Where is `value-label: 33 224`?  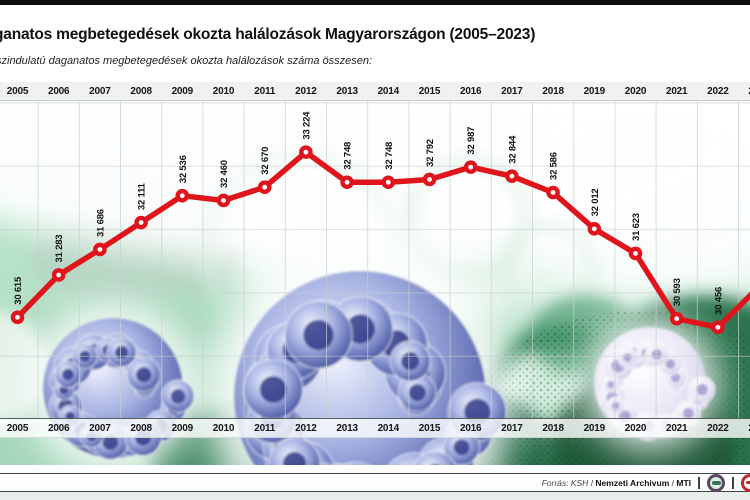 value-label: 33 224 is located at coordinates (306, 125).